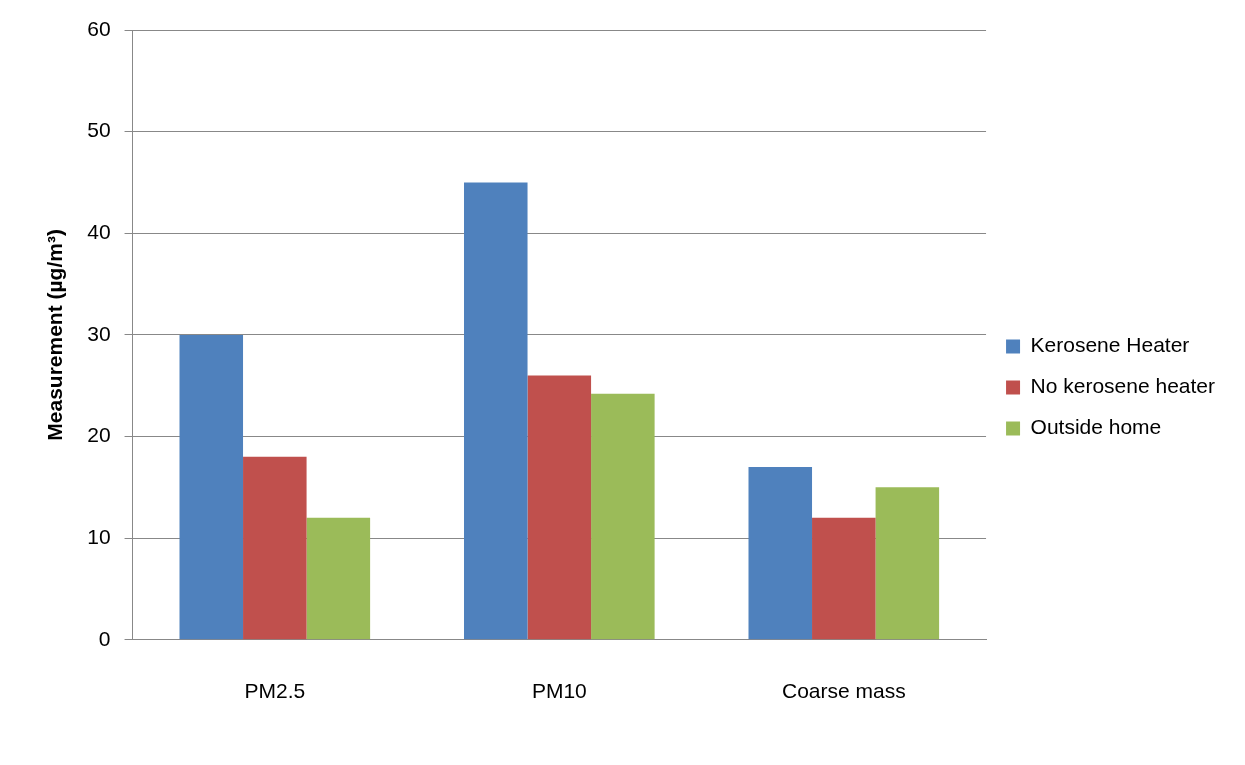 The height and width of the screenshot is (765, 1245). What do you see at coordinates (559, 691) in the screenshot?
I see `x-tick-label: PM10` at bounding box center [559, 691].